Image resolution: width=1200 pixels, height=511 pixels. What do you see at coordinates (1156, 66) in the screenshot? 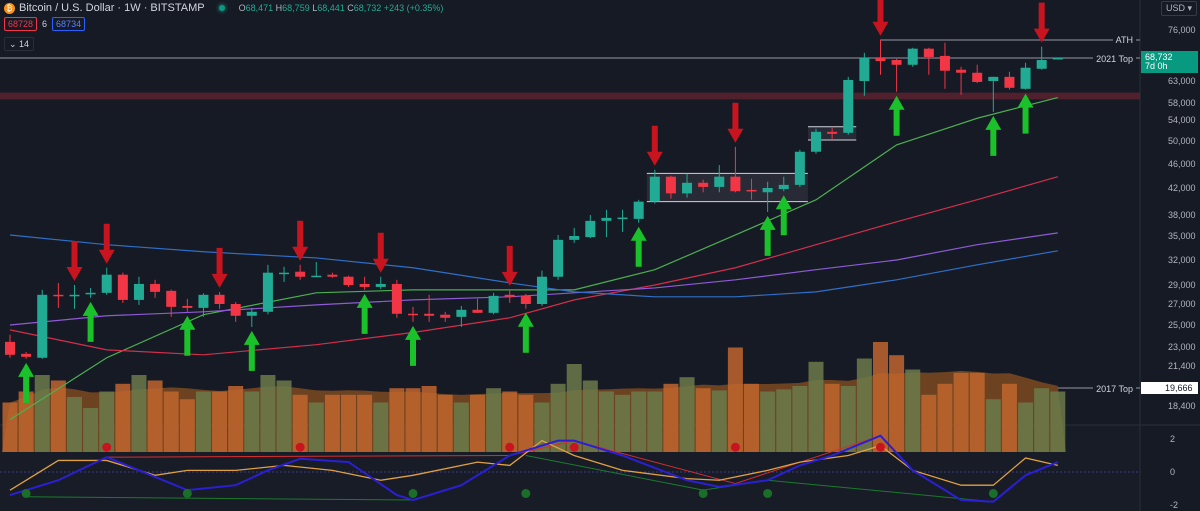
I see `bar-countdown: 7d 0h` at bounding box center [1156, 66].